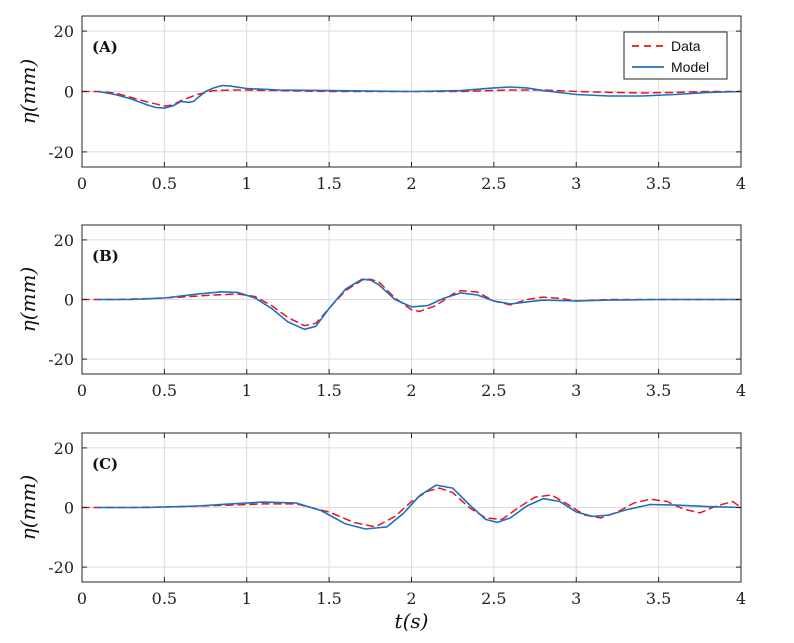 The width and height of the screenshot is (794, 643). I want to click on legend-model-label: Model, so click(690, 67).